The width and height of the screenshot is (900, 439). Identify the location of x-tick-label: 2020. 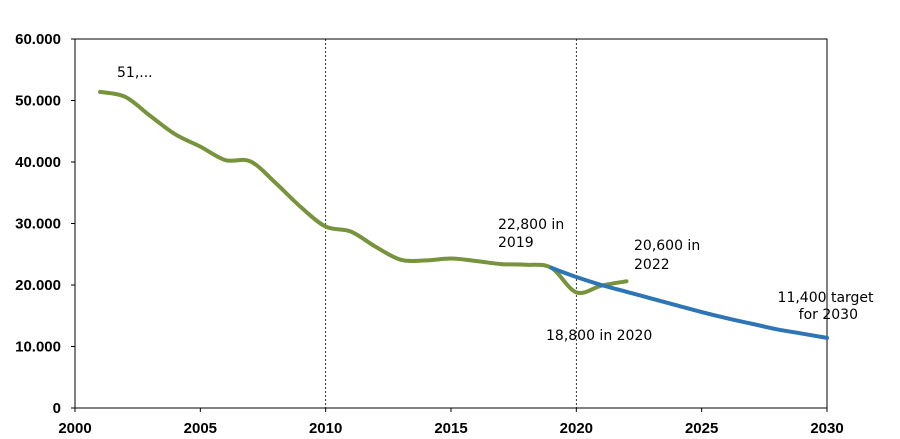
(576, 428).